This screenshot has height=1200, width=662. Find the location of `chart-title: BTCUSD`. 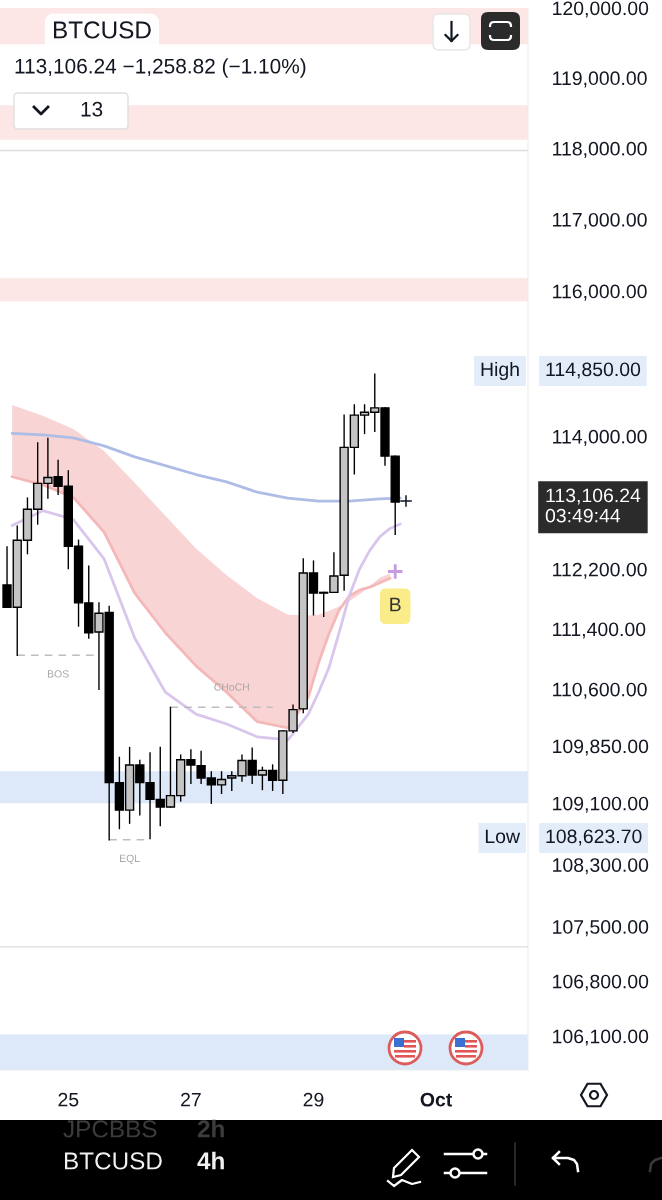

chart-title: BTCUSD is located at coordinates (102, 30).